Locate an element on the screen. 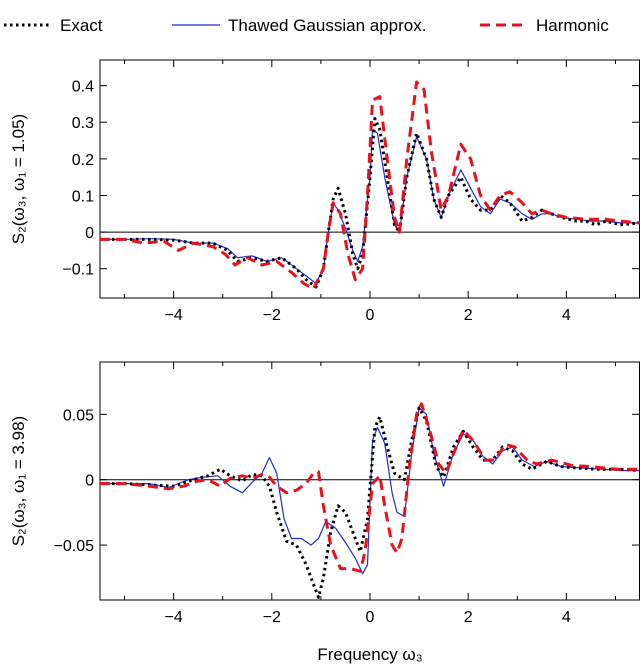  y-tick-label: 0.4 is located at coordinates (83, 87).